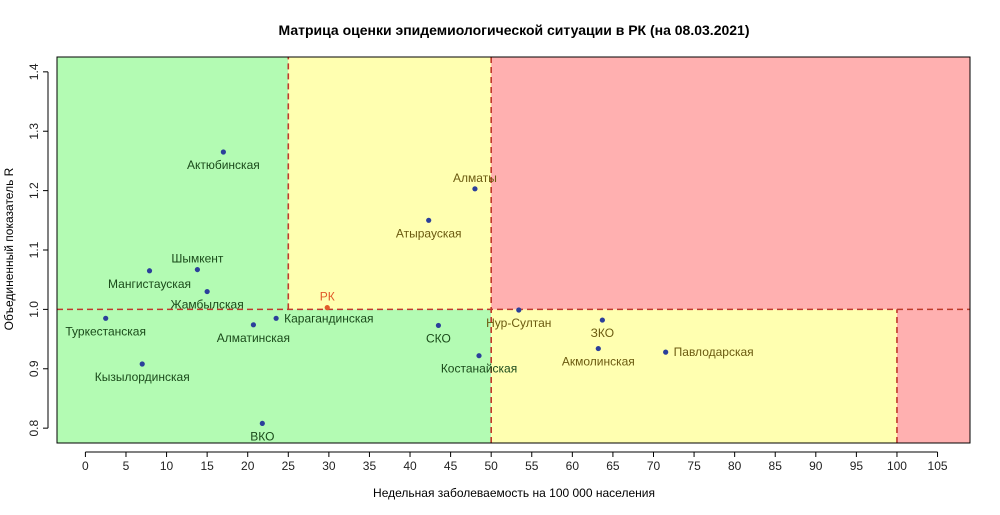 This screenshot has width=1000, height=515. What do you see at coordinates (34, 309) in the screenshot?
I see `y-tick-label: 1.0` at bounding box center [34, 309].